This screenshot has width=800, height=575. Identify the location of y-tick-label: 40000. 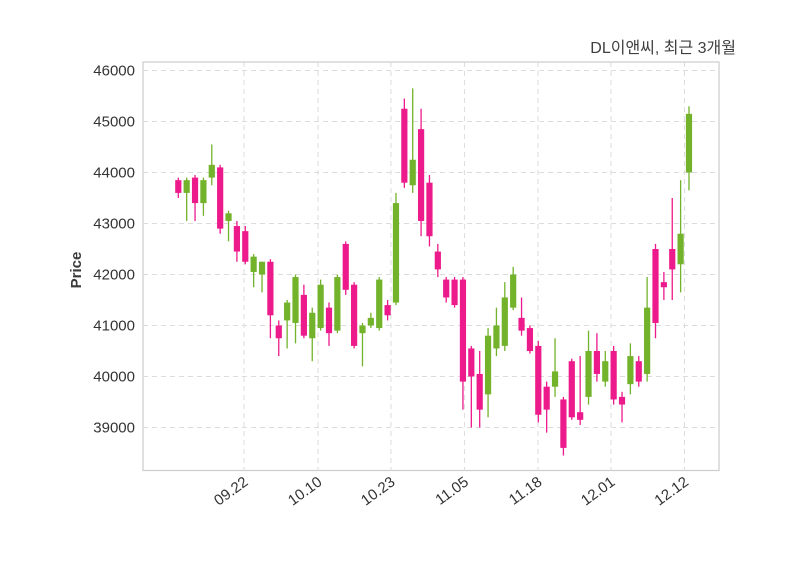
(114, 377).